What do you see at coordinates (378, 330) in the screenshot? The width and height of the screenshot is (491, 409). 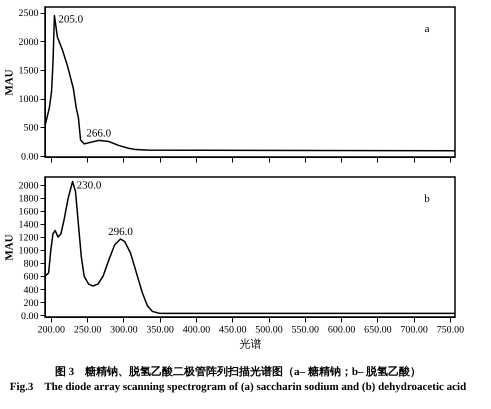 I see `x-tick-label: 650.00` at bounding box center [378, 330].